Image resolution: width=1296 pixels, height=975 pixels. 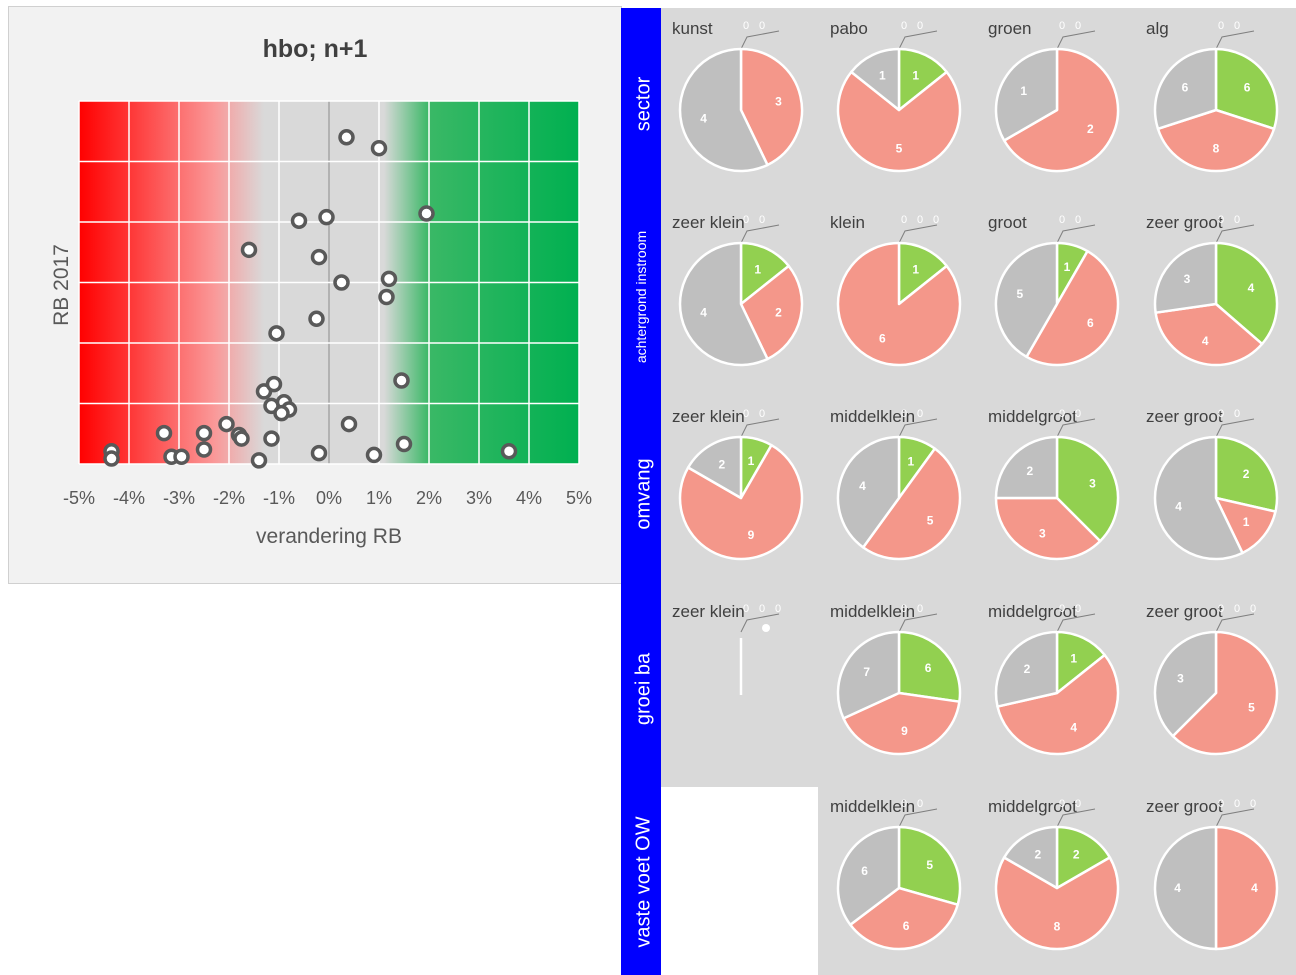 What do you see at coordinates (1251, 708) in the screenshot?
I see `slice-value-label: 5` at bounding box center [1251, 708].